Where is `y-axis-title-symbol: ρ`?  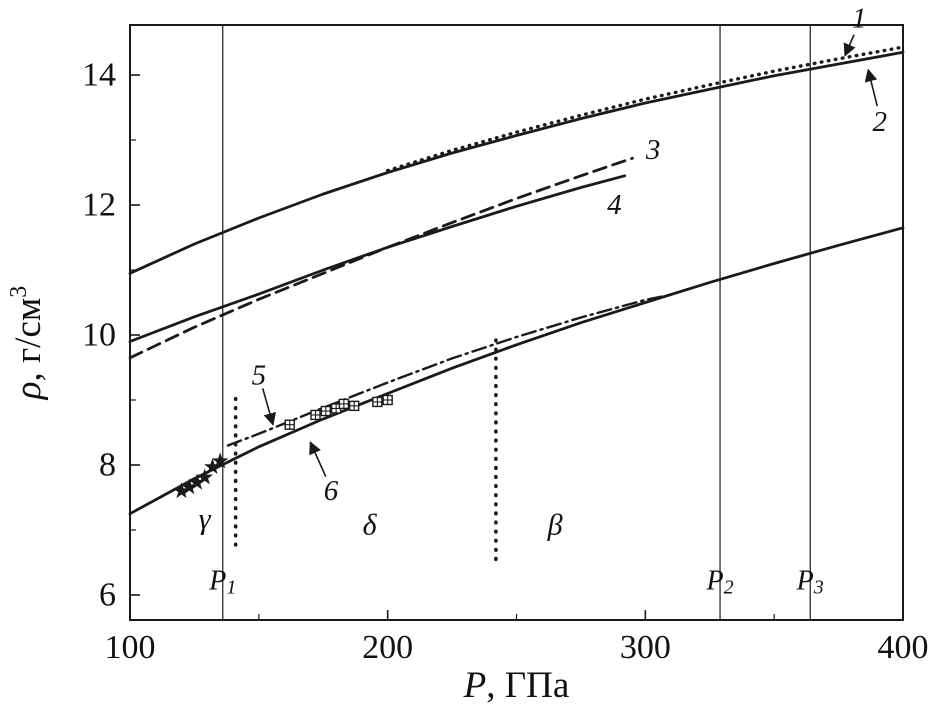 y-axis-title-symbol: ρ is located at coordinates (28, 391).